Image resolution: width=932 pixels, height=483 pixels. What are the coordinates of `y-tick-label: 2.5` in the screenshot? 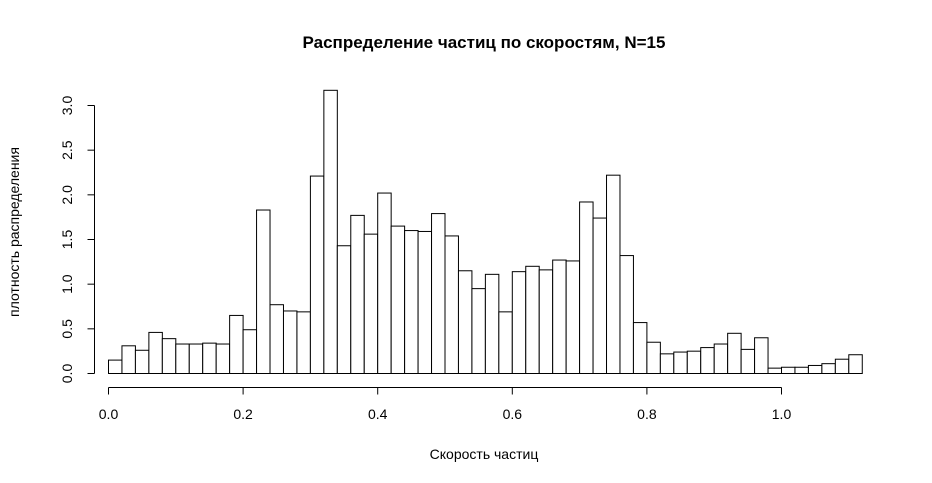 It's located at (67, 150).